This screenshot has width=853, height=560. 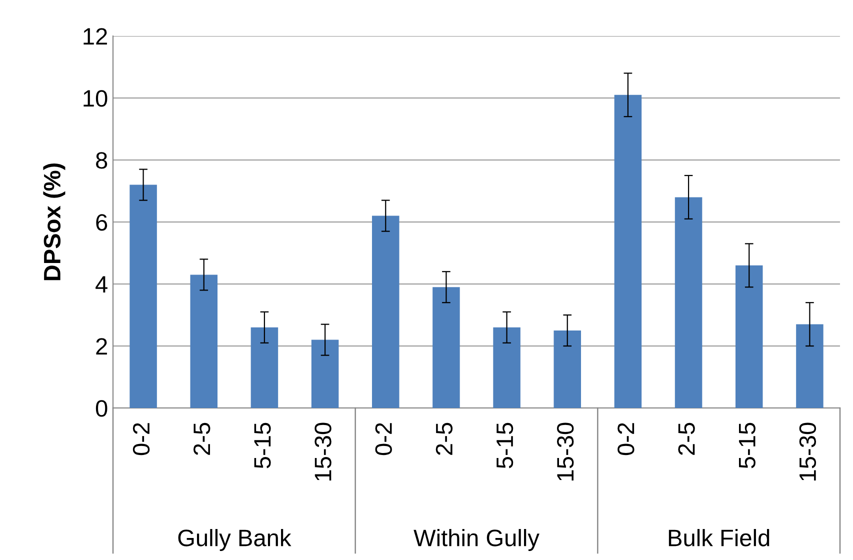 I want to click on text: Bulk Field, so click(x=719, y=537).